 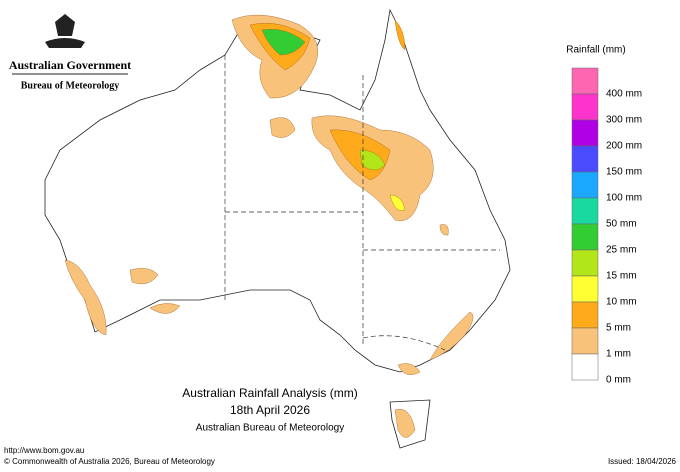 What do you see at coordinates (621, 250) in the screenshot?
I see `legend-label: 25 mm` at bounding box center [621, 250].